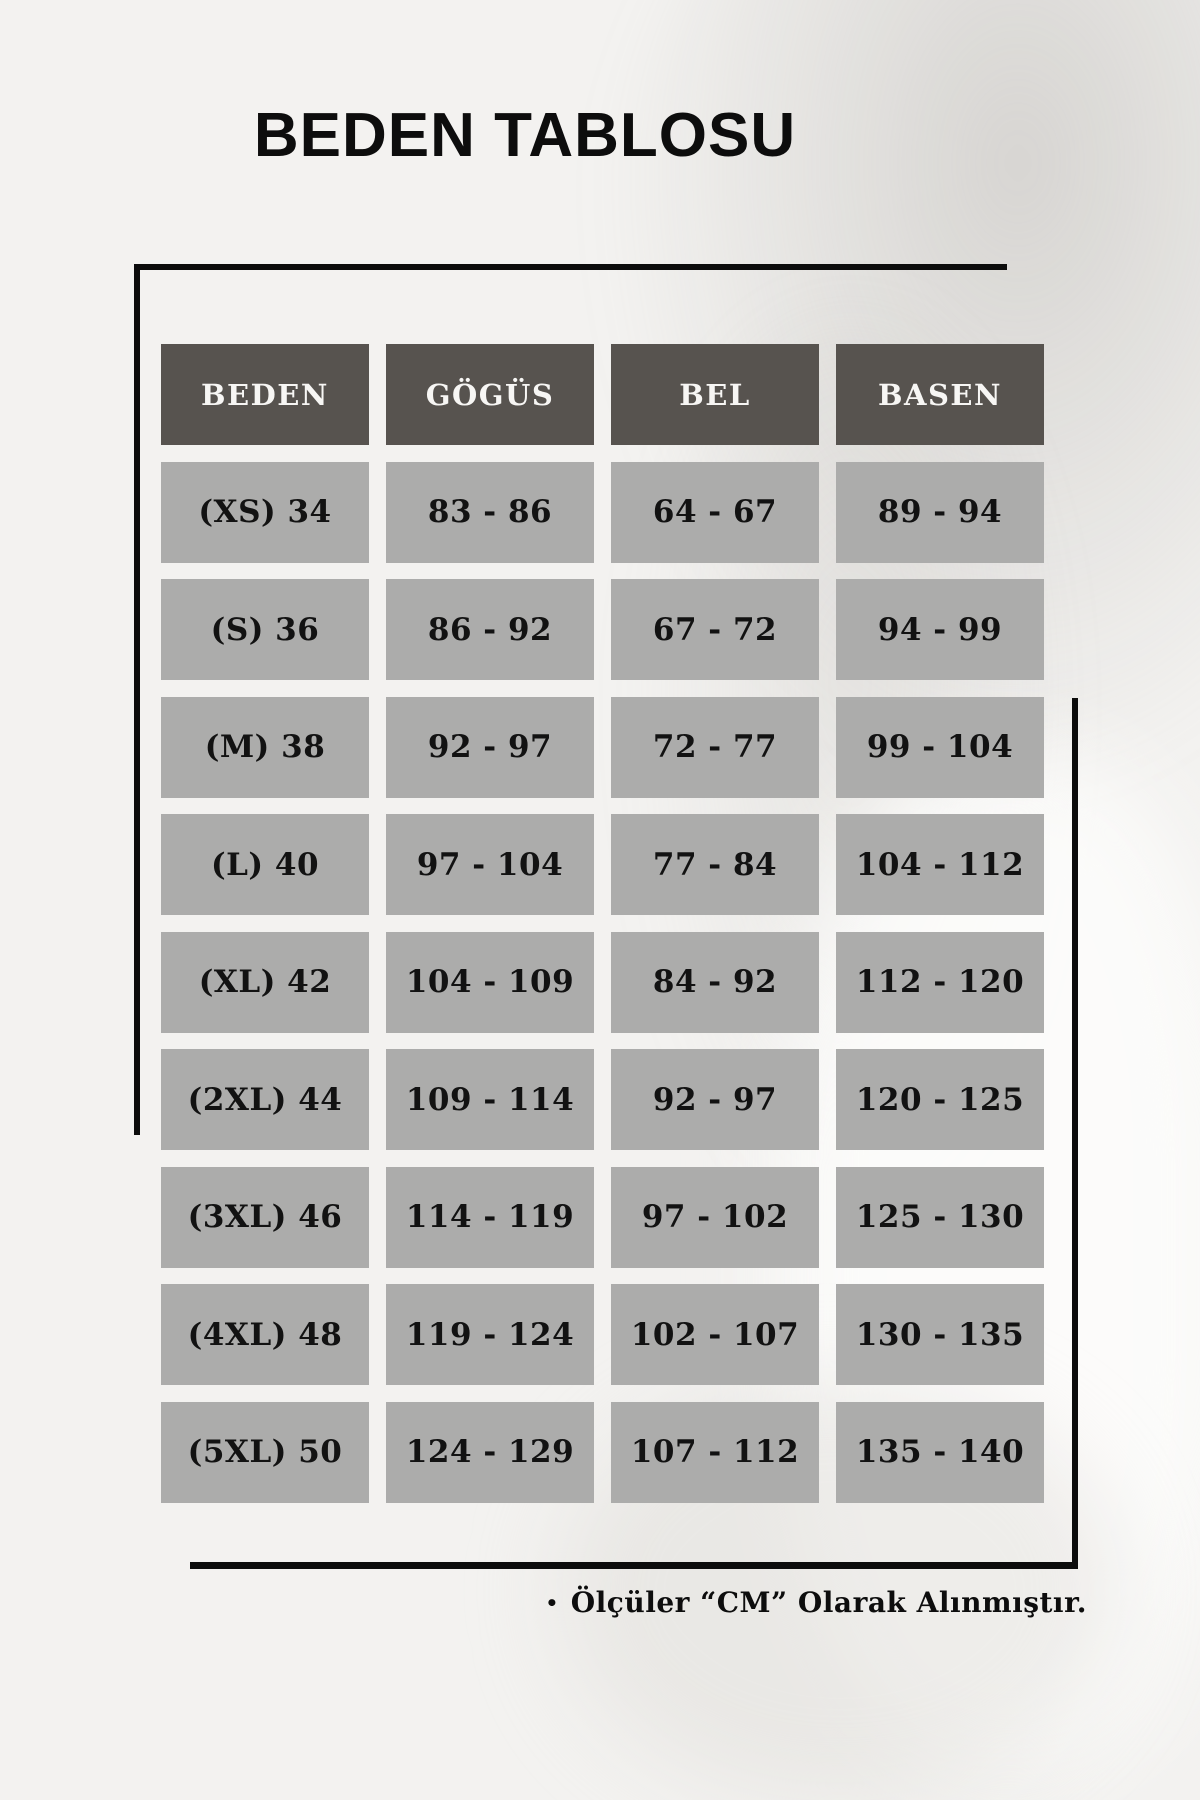 The width and height of the screenshot is (1200, 1800). Describe the element at coordinates (265, 747) in the screenshot. I see `data-cell: (M) 38` at that location.